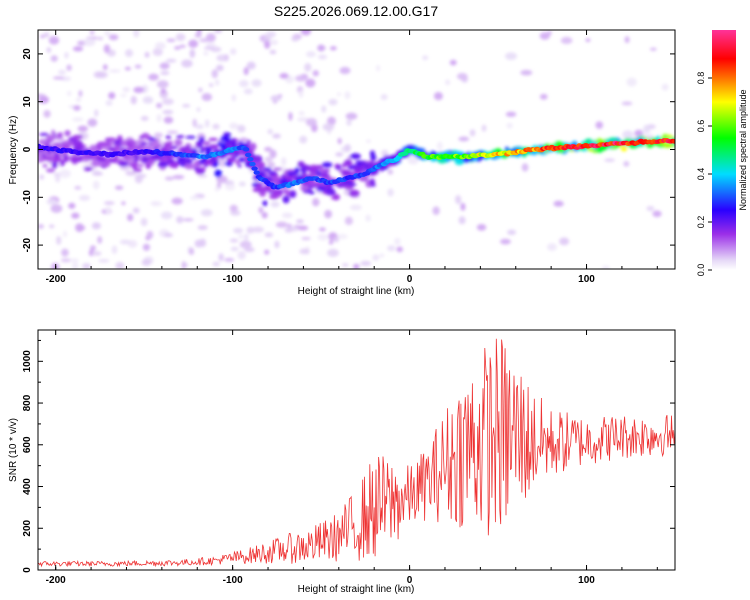  Describe the element at coordinates (27, 244) in the screenshot. I see `y-tick-label: -20` at that location.